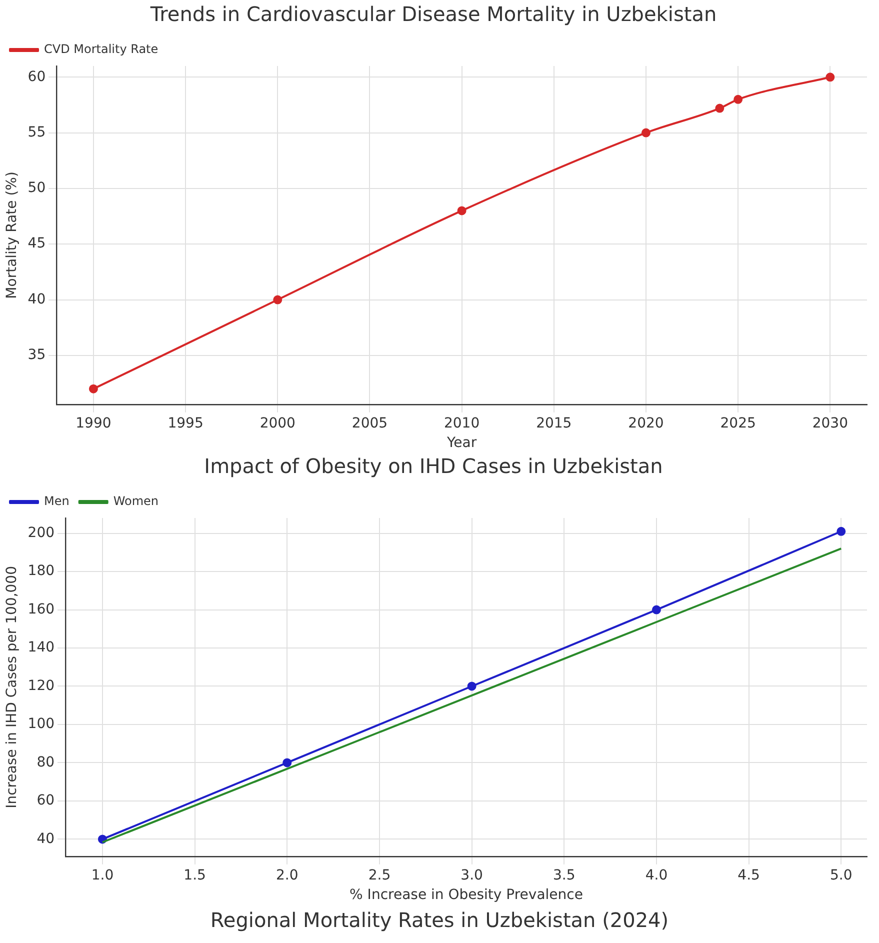  What do you see at coordinates (37, 188) in the screenshot?
I see `y-tick-label: 50` at bounding box center [37, 188].